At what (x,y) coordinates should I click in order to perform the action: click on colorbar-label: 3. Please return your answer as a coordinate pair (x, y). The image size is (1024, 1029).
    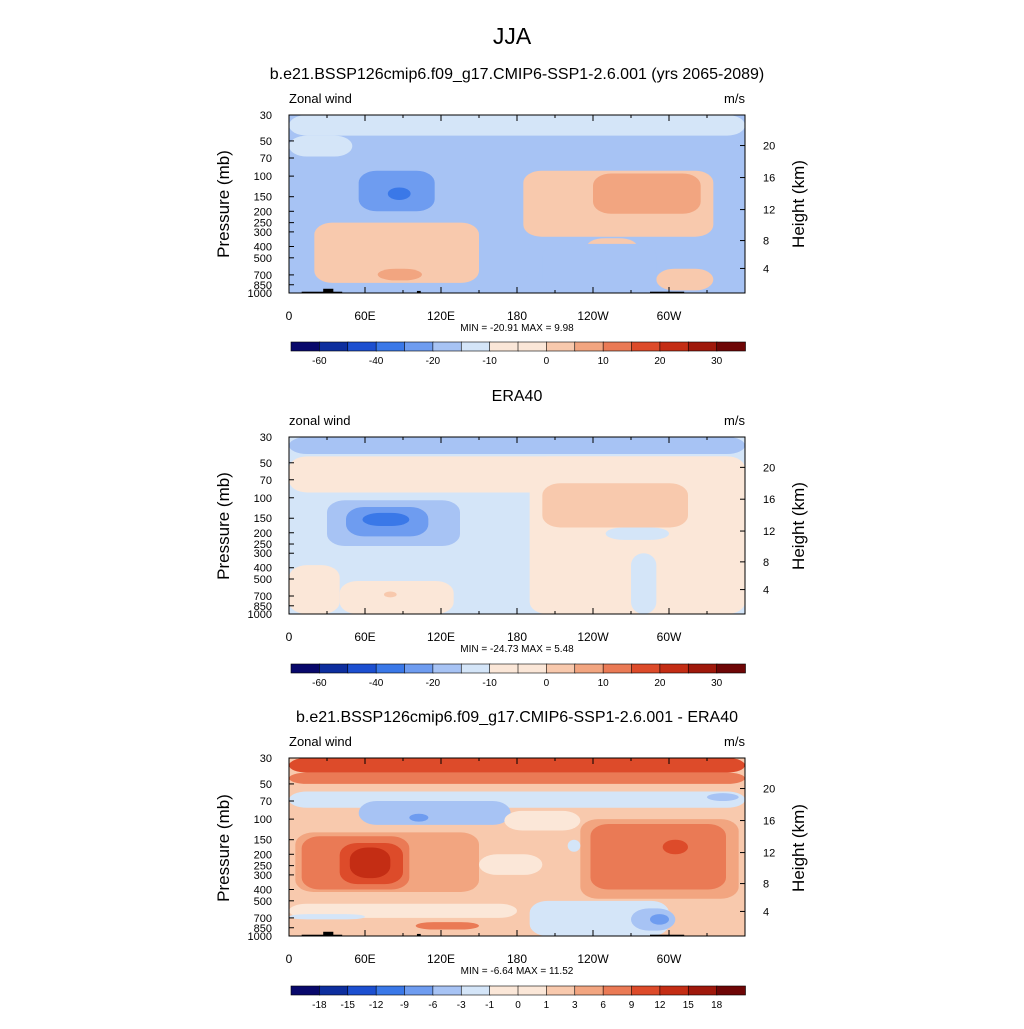
    Looking at the image, I should click on (575, 1005).